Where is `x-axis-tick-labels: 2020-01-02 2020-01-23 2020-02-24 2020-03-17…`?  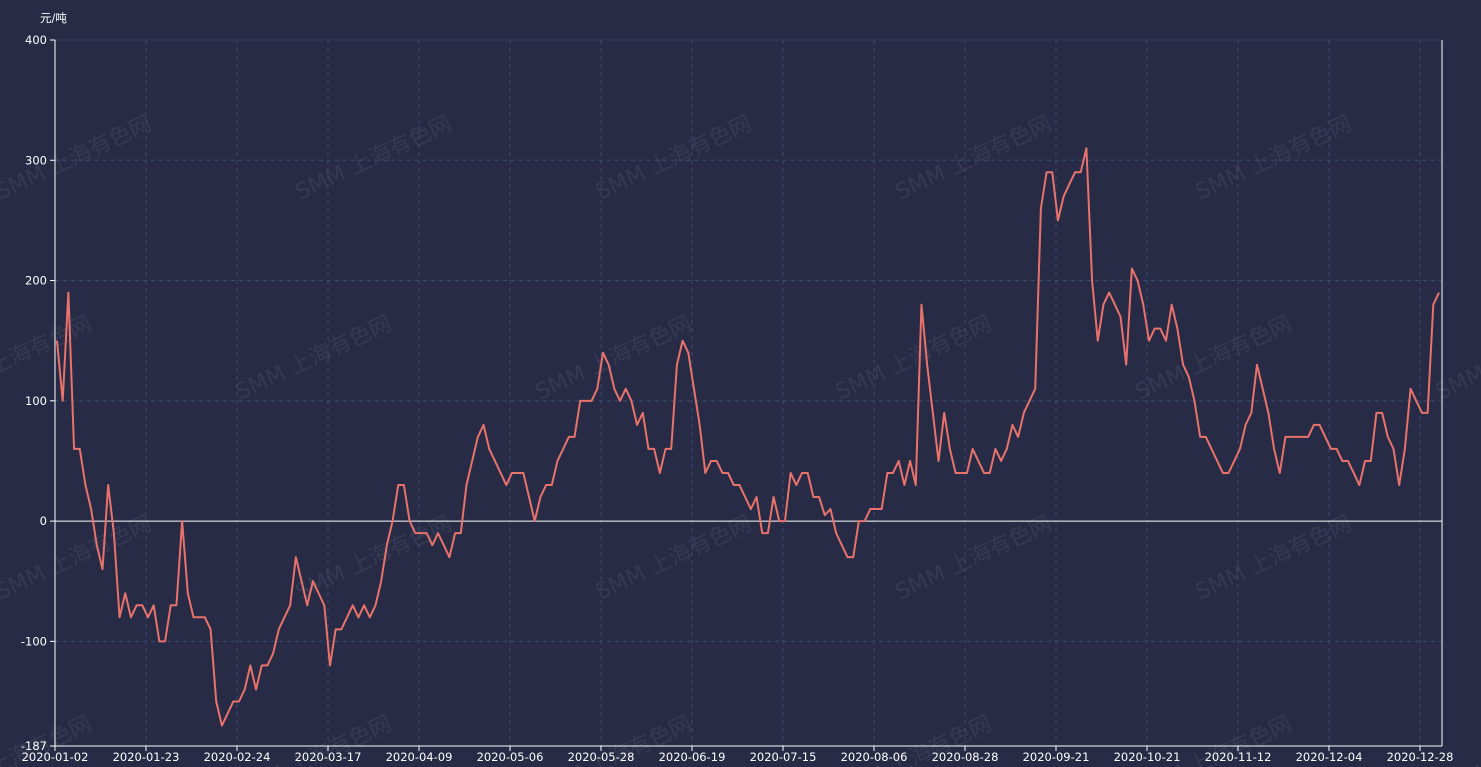
x-axis-tick-labels: 2020-01-02 2020-01-23 2020-02-24 2020-03-17… is located at coordinates (738, 757).